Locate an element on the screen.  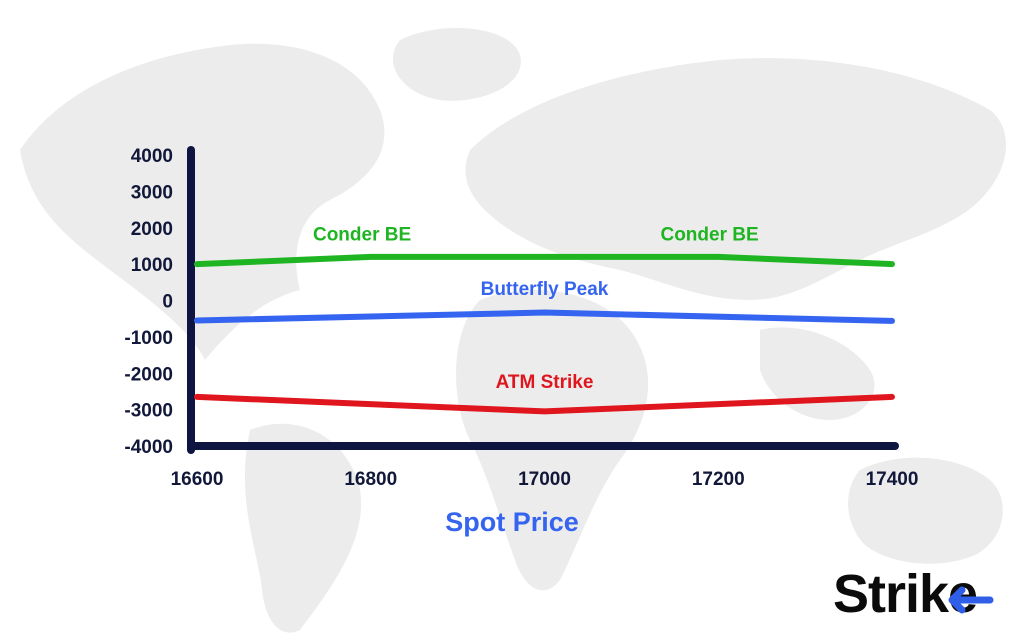
series-label-atm-strike: ATM Strike is located at coordinates (545, 382).